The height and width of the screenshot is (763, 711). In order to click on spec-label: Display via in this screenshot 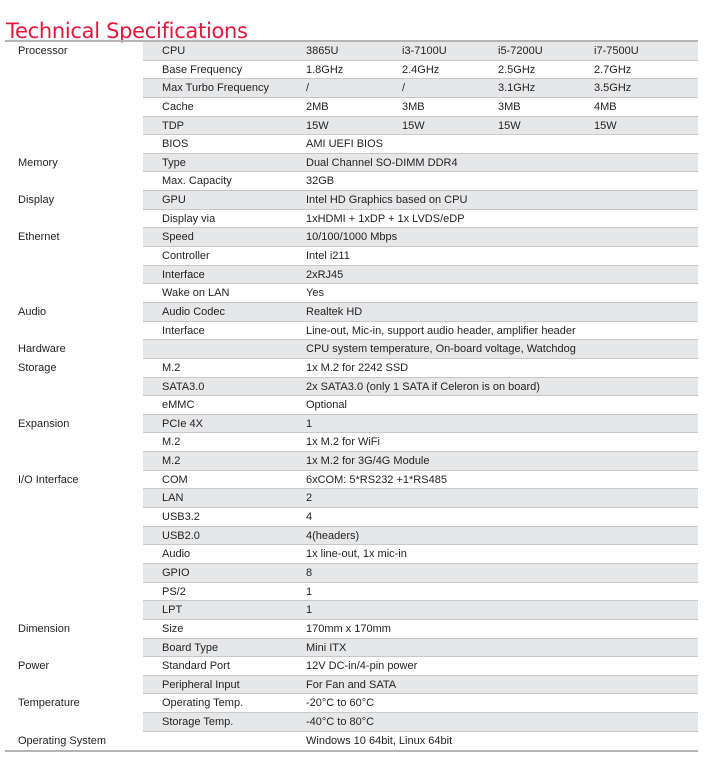, I will do `click(189, 218)`.